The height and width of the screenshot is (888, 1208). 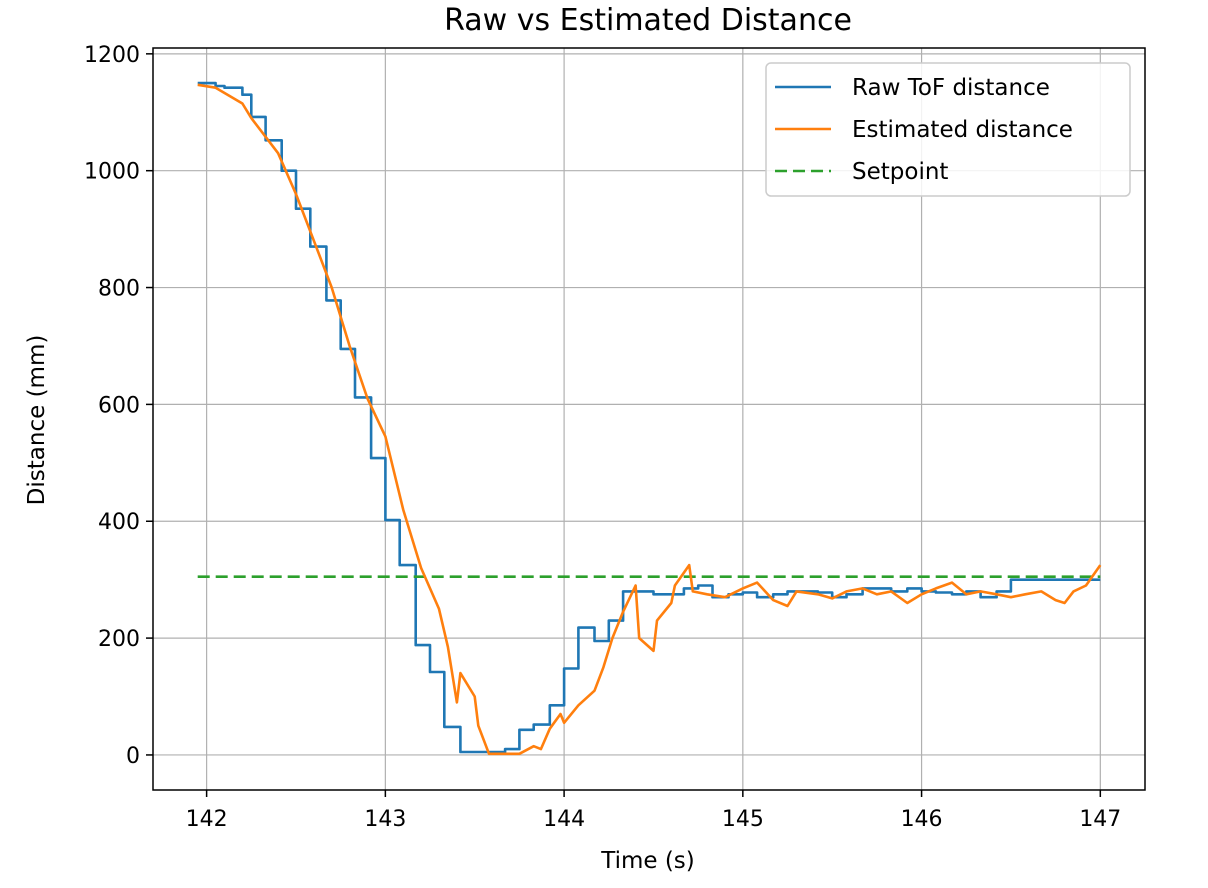 What do you see at coordinates (119, 522) in the screenshot?
I see `y-tick-label: 400` at bounding box center [119, 522].